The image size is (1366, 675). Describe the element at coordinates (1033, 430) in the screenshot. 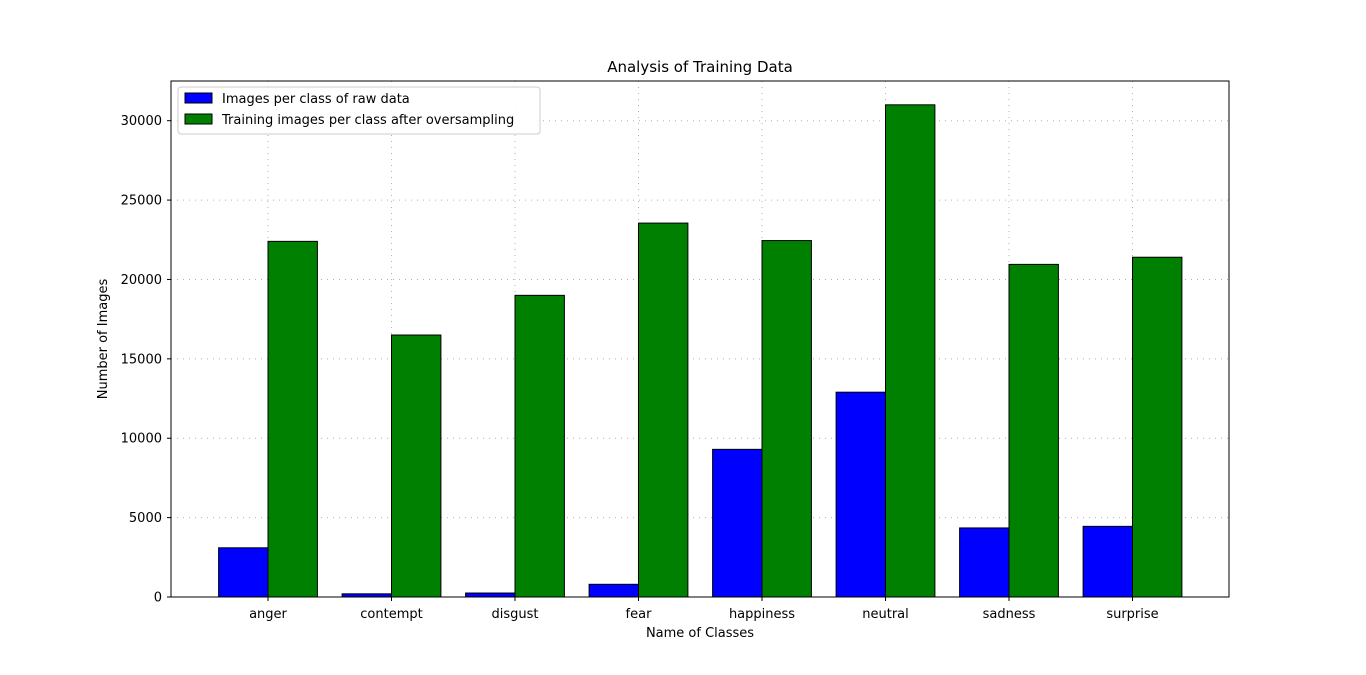

I see `oversampled-bar-sadness` at that location.